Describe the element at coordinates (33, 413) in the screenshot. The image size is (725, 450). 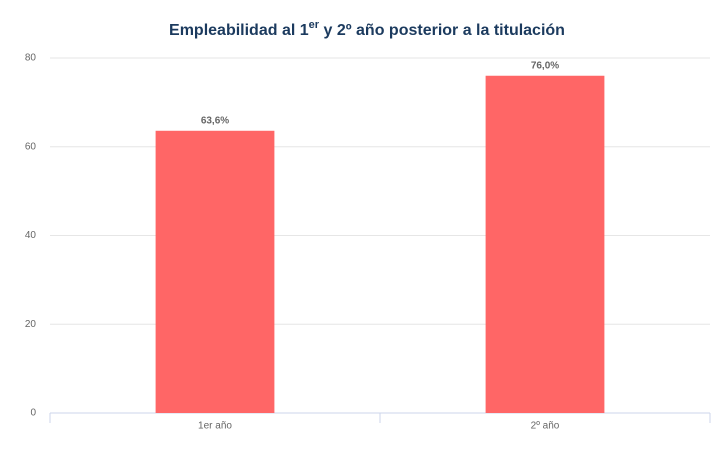
I see `y-tick-label: 0` at that location.